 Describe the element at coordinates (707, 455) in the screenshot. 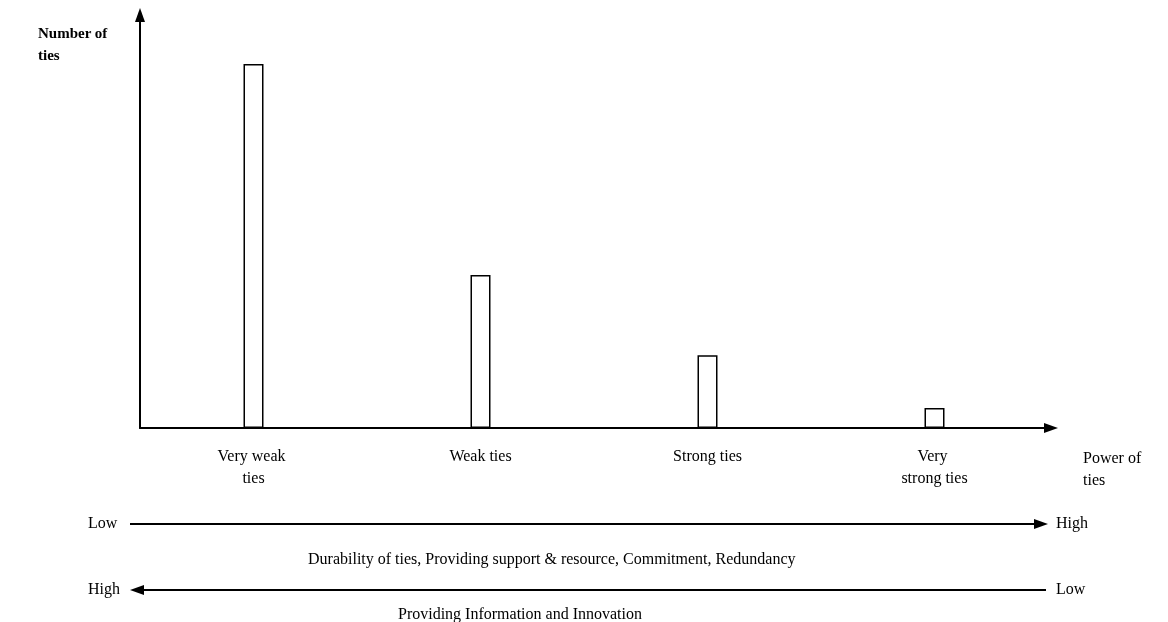

I see `x-tick-label: Strong ties` at that location.